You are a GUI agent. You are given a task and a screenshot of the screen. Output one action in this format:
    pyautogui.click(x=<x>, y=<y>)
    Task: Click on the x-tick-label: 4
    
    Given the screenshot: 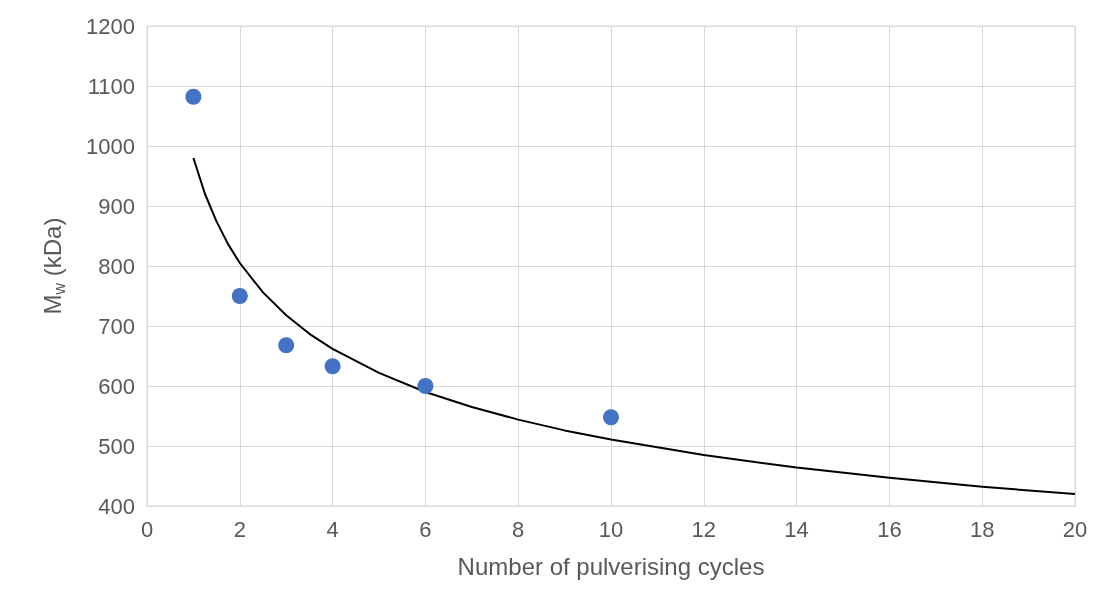 What is the action you would take?
    pyautogui.click(x=332, y=529)
    